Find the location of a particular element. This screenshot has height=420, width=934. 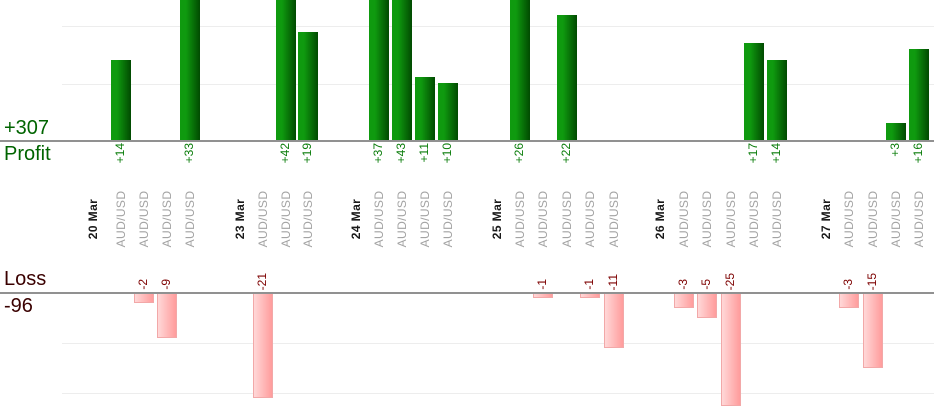

date-label: 24 Mar is located at coordinates (355, 219).